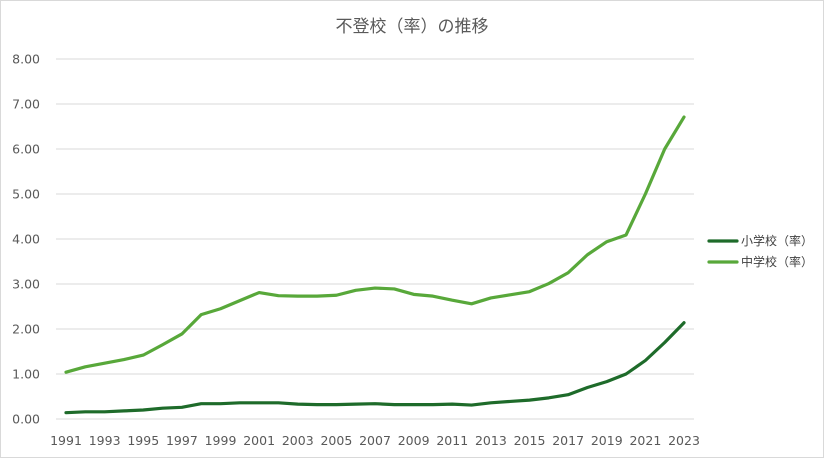 The height and width of the screenshot is (458, 824). I want to click on y-tick-label: 7.00, so click(26, 104).